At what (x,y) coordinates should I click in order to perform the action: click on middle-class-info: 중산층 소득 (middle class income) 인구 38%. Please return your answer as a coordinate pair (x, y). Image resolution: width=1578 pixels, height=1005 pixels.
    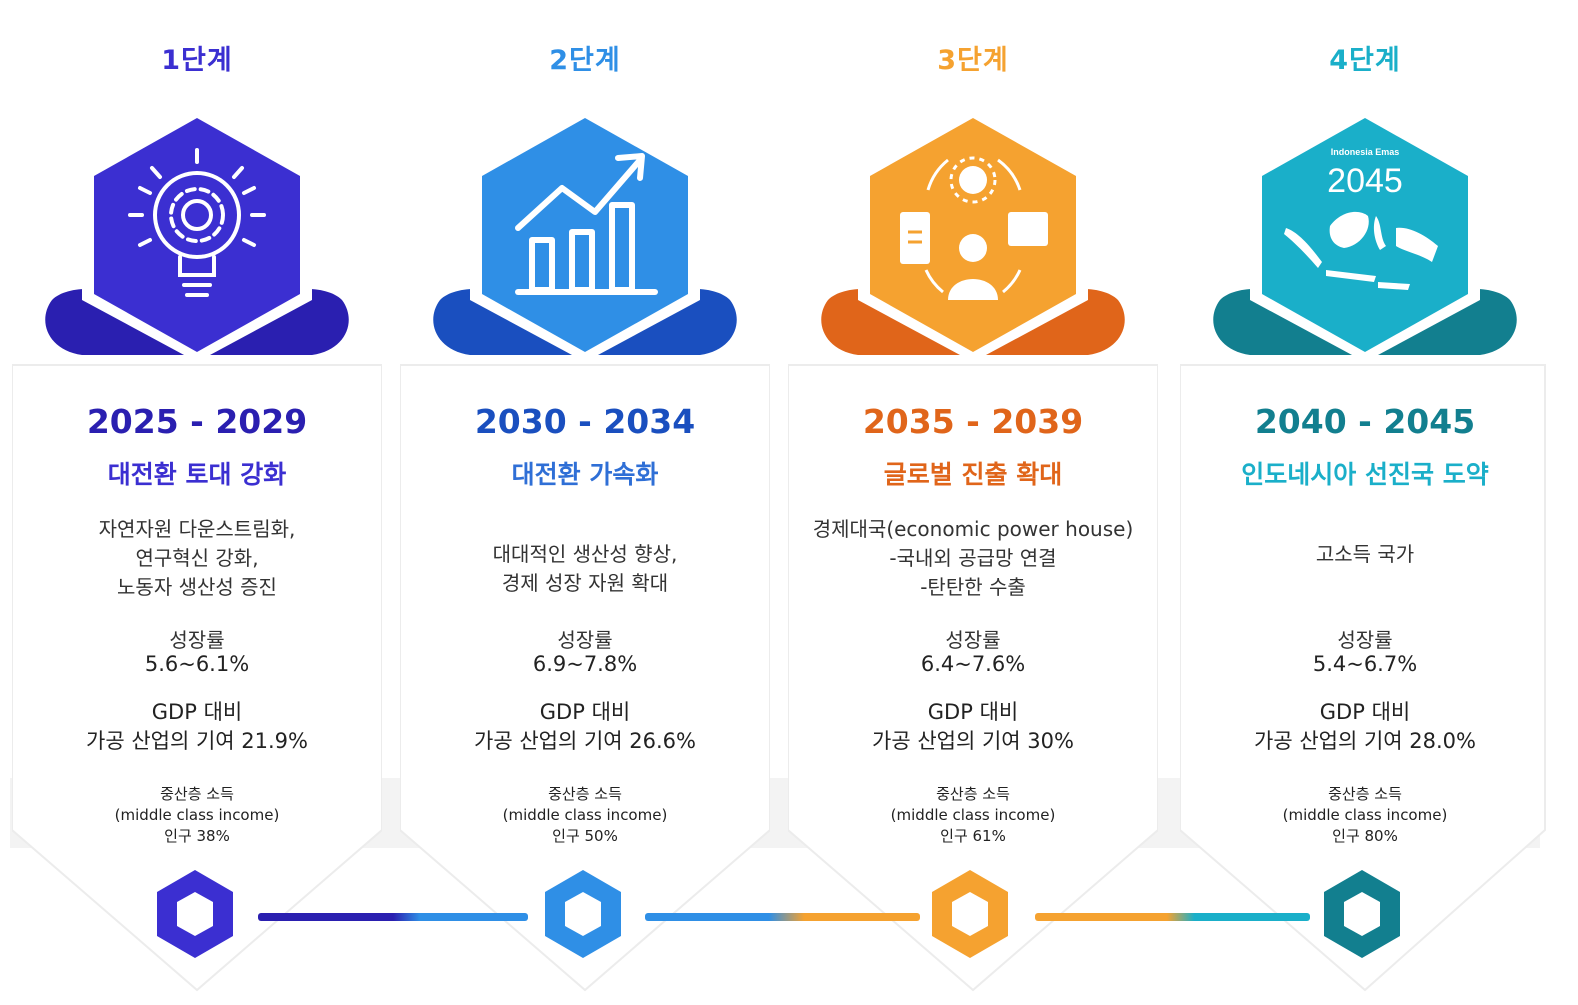
    Looking at the image, I should click on (197, 815).